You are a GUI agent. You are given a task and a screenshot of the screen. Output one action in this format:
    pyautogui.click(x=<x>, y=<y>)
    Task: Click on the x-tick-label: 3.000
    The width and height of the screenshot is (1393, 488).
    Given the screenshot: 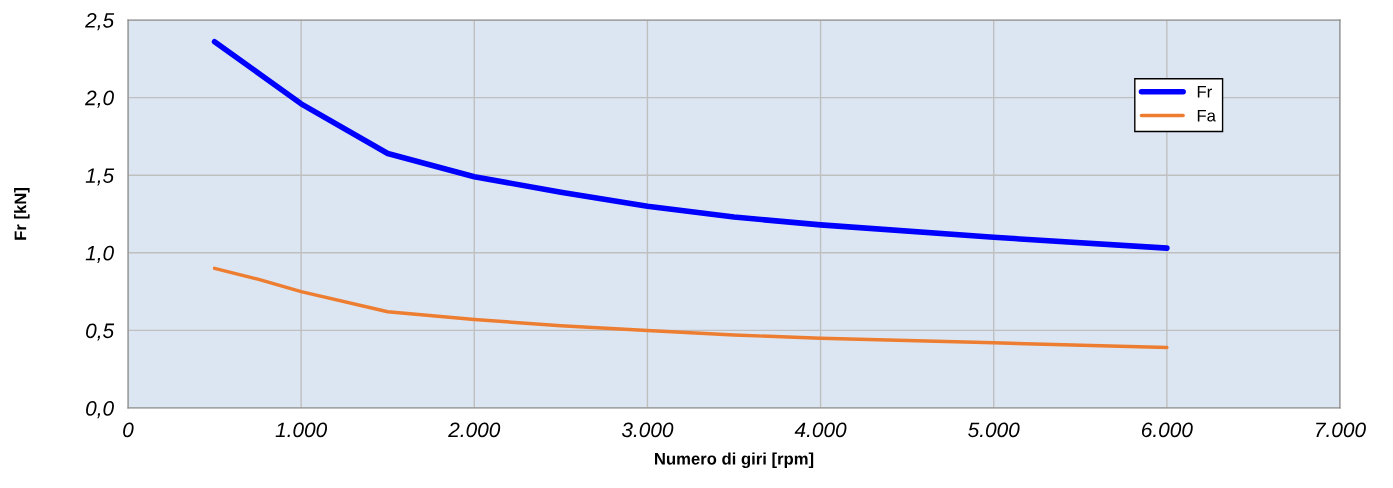 What is the action you would take?
    pyautogui.click(x=647, y=430)
    